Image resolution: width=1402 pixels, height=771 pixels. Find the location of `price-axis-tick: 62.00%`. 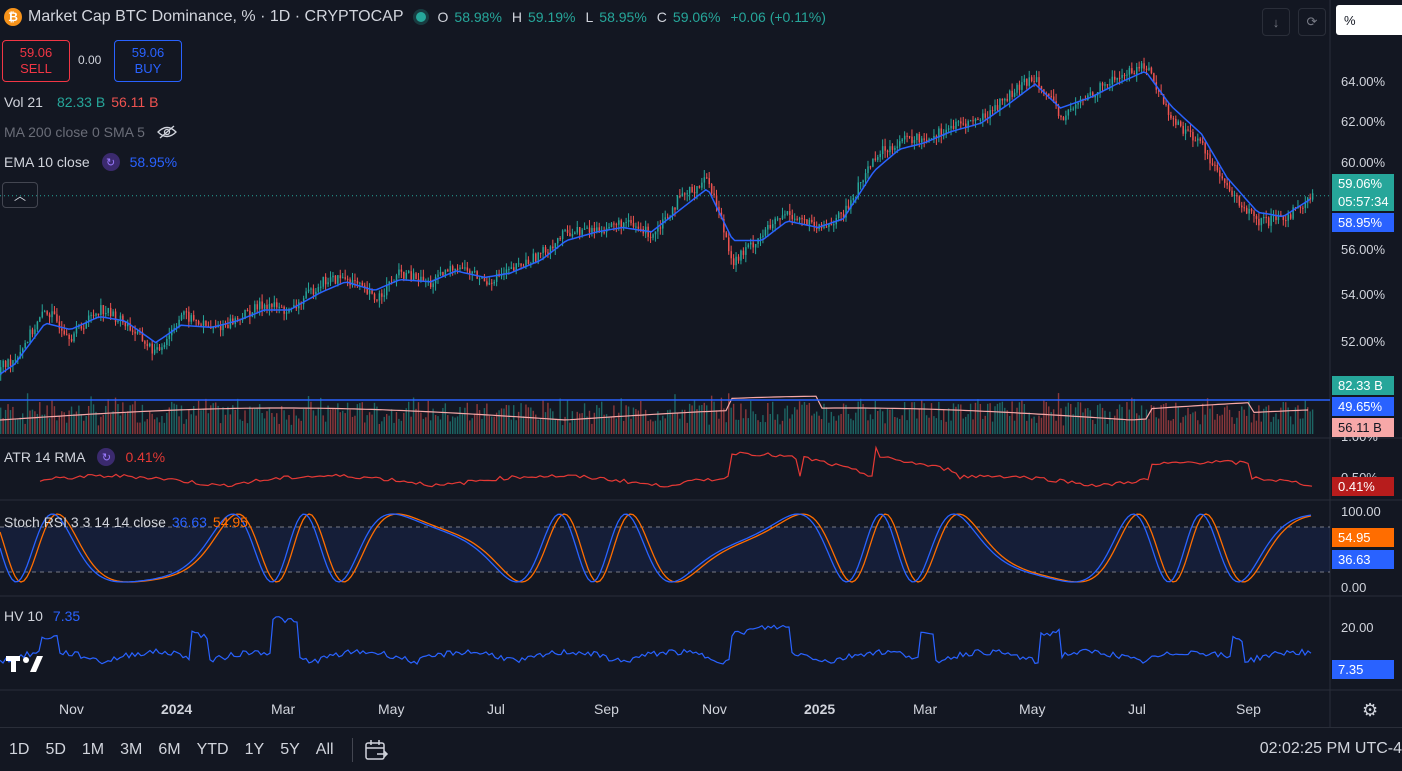

price-axis-tick: 62.00% is located at coordinates (1363, 121).